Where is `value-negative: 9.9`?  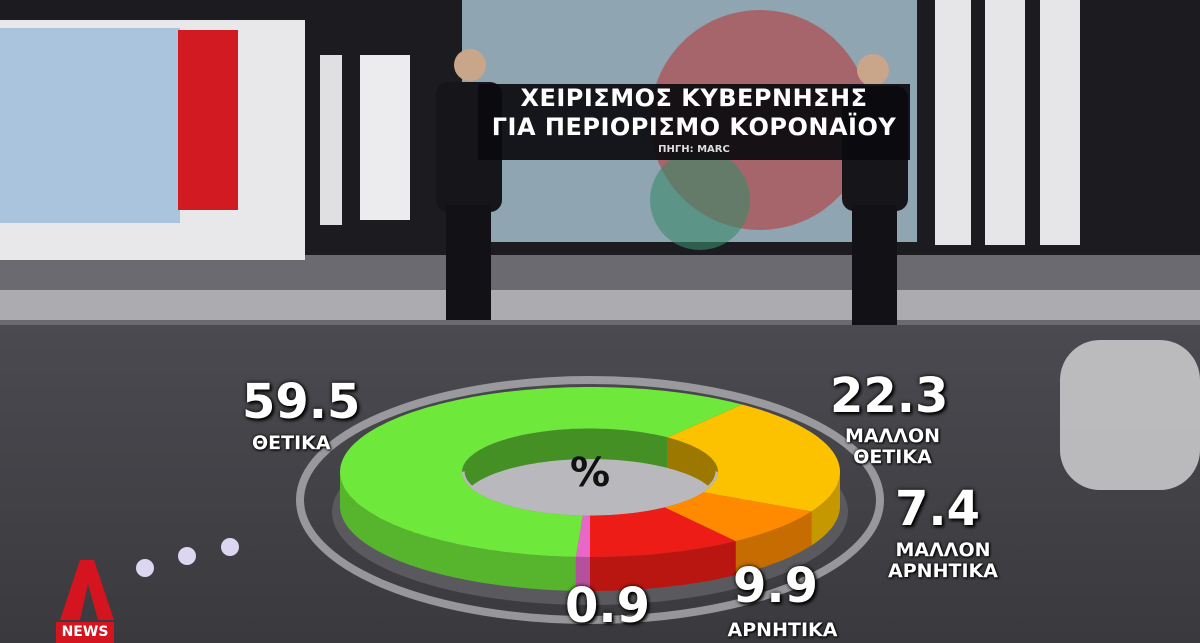
value-negative: 9.9 is located at coordinates (776, 586).